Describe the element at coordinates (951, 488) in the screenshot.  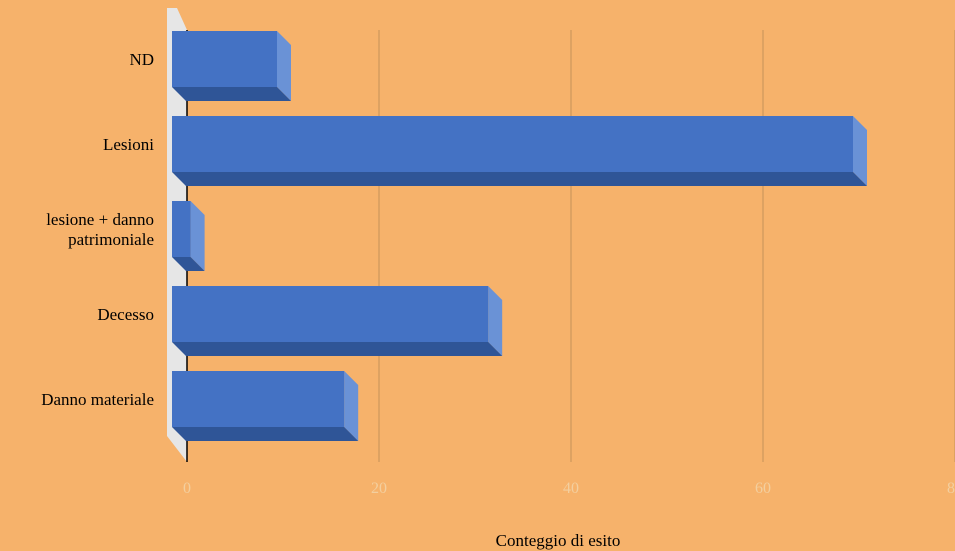
I see `x-tick-label: 80` at that location.